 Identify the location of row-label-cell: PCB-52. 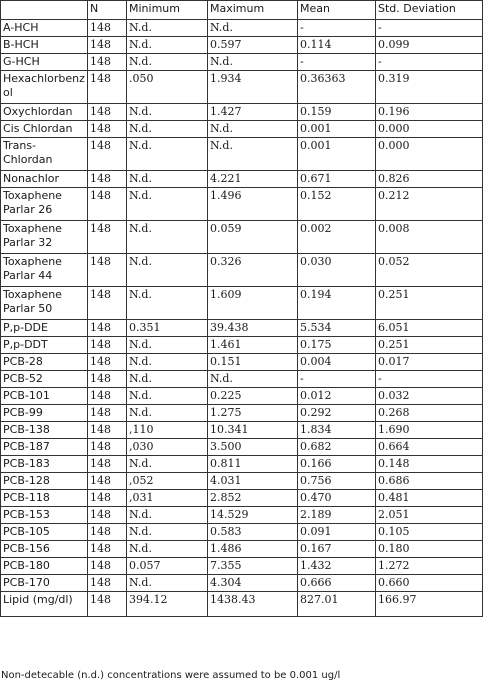
(44, 379).